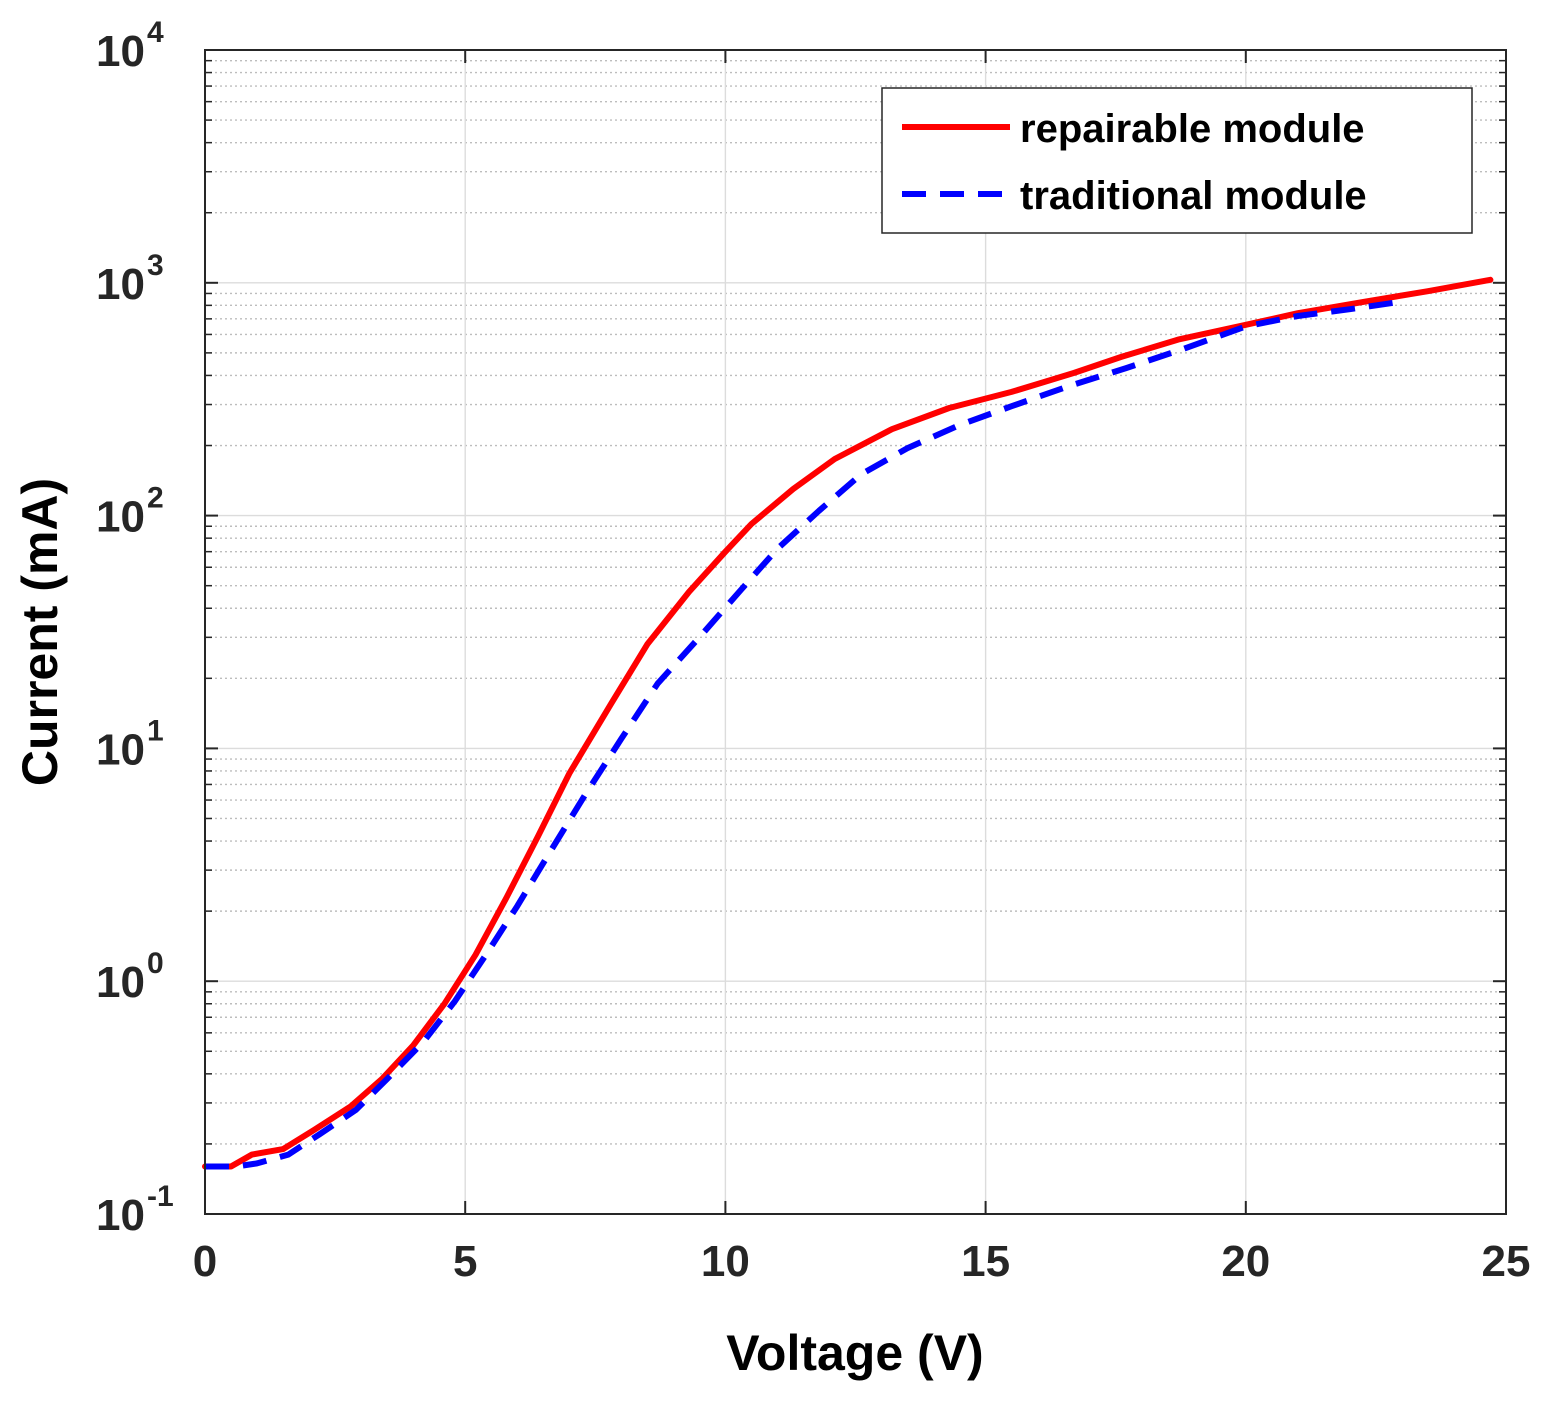 Image resolution: width=1555 pixels, height=1404 pixels. Describe the element at coordinates (40, 632) in the screenshot. I see `y-axis-title: Current (mA)` at that location.